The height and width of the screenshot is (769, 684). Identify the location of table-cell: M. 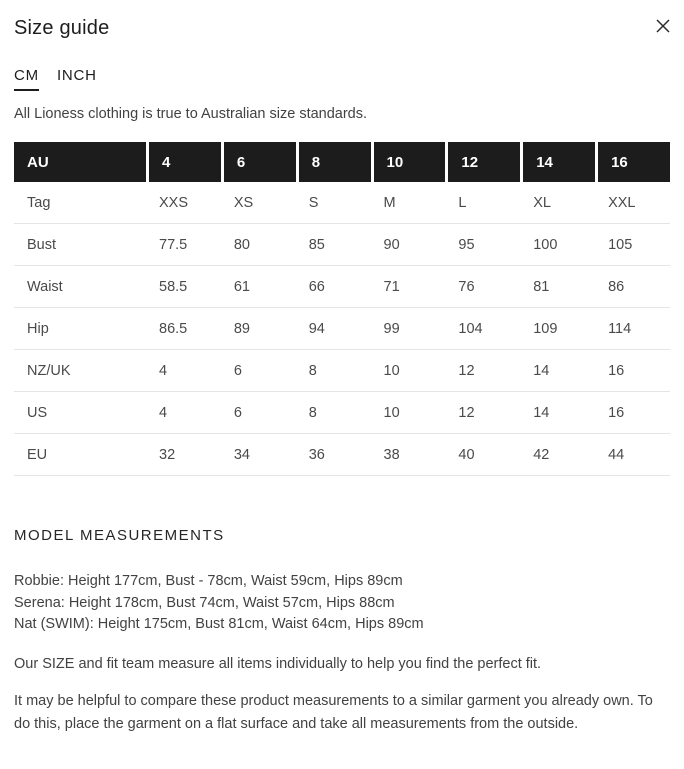
(408, 203).